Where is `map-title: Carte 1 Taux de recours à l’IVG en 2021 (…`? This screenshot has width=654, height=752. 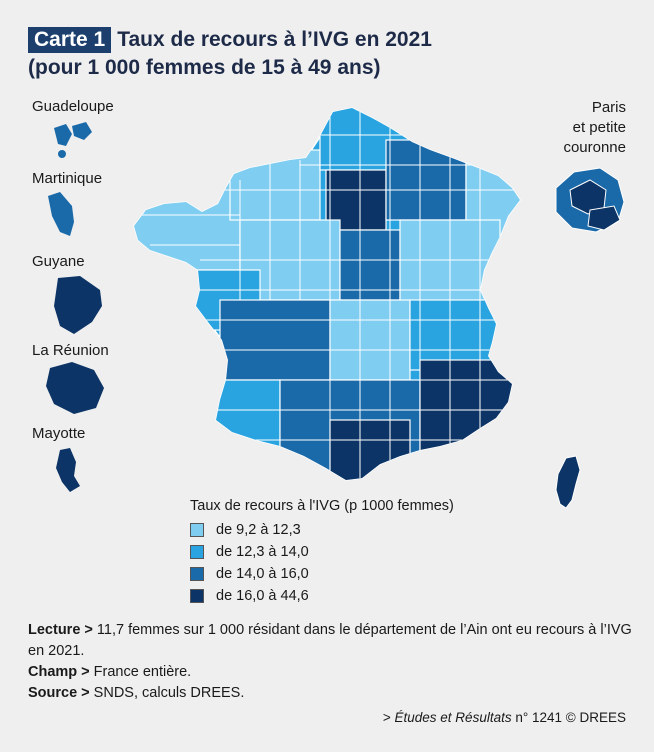
map-title: Carte 1 Taux de recours à l’IVG en 2021 (… is located at coordinates (333, 54).